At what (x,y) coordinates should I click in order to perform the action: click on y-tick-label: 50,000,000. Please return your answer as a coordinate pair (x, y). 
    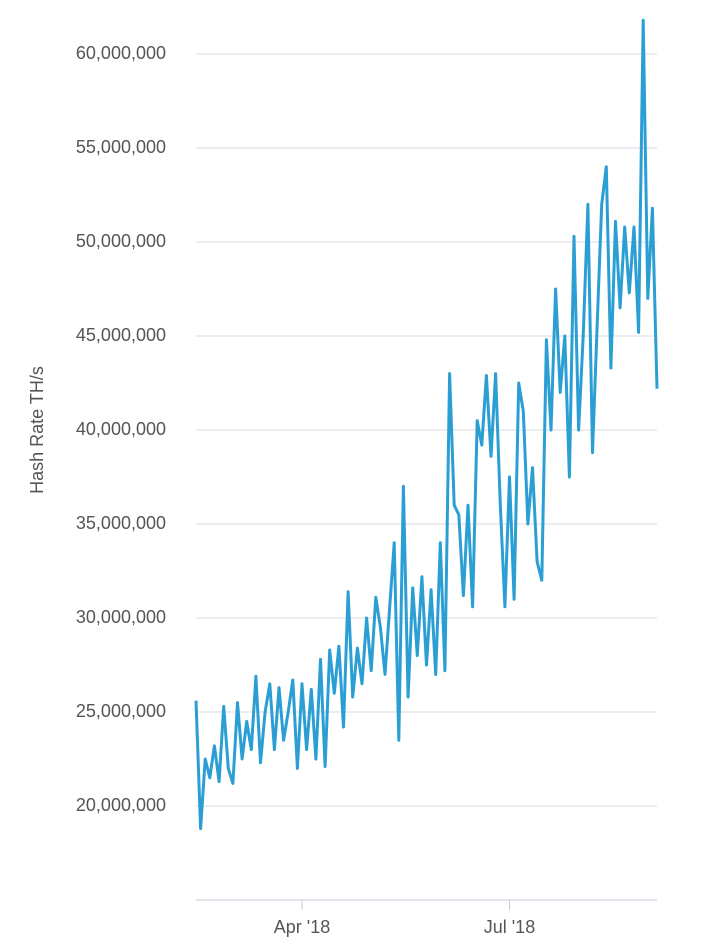
    Looking at the image, I should click on (121, 241).